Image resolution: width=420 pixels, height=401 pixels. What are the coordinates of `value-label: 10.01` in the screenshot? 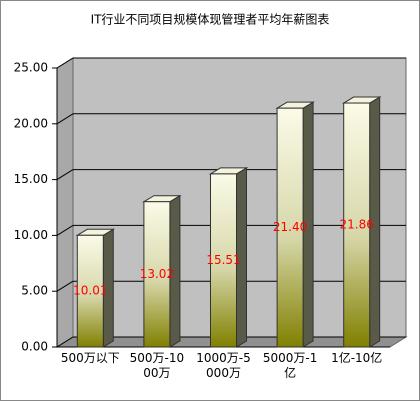 It's located at (90, 291).